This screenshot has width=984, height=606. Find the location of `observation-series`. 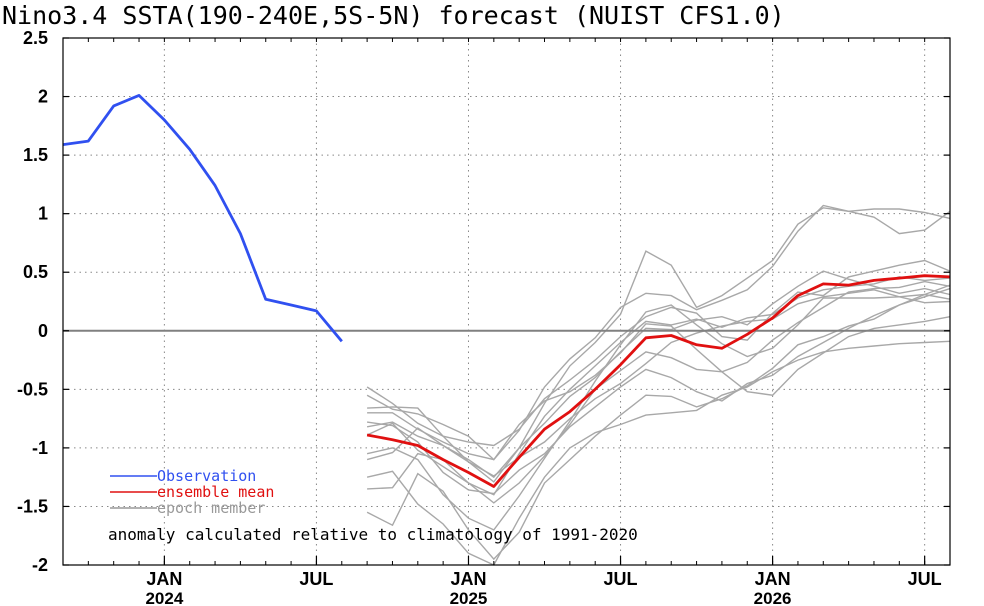

observation-series is located at coordinates (202, 218).